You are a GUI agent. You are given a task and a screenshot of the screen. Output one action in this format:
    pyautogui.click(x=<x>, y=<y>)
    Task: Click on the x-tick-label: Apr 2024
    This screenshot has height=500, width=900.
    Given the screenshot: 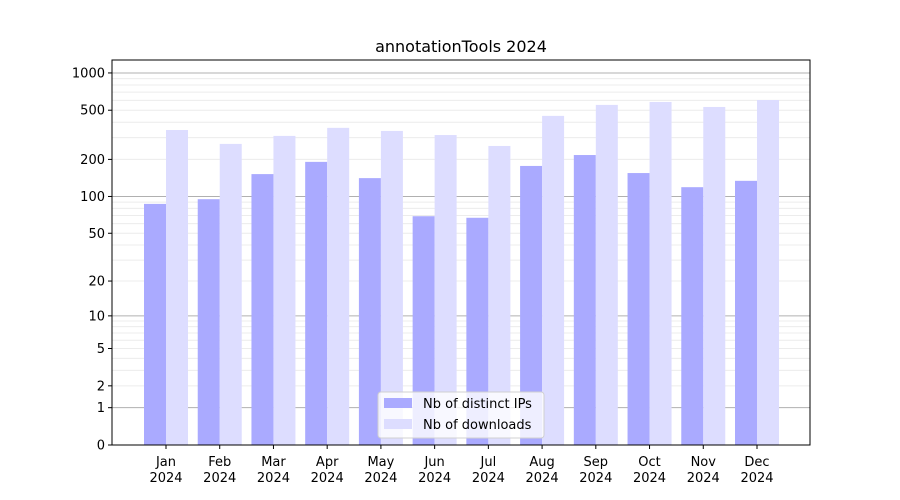 What is the action you would take?
    pyautogui.click(x=327, y=470)
    